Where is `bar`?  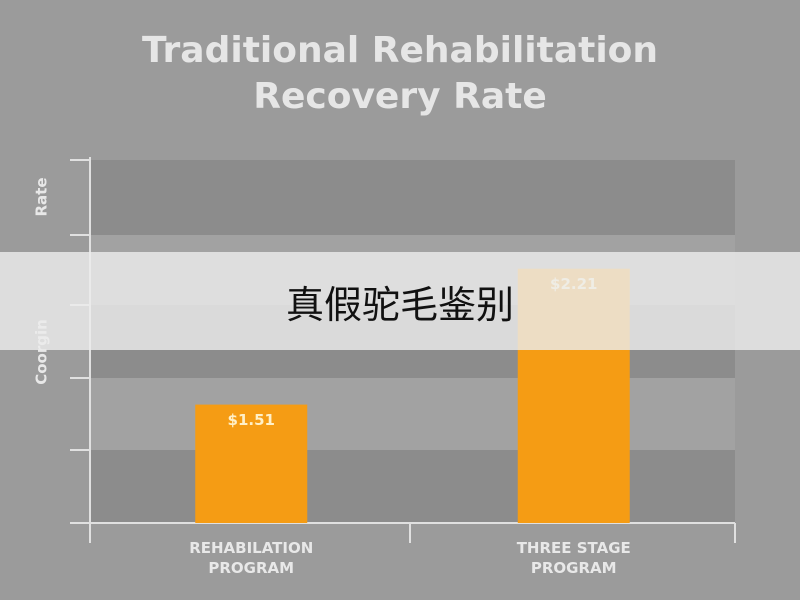 bar is located at coordinates (251, 463).